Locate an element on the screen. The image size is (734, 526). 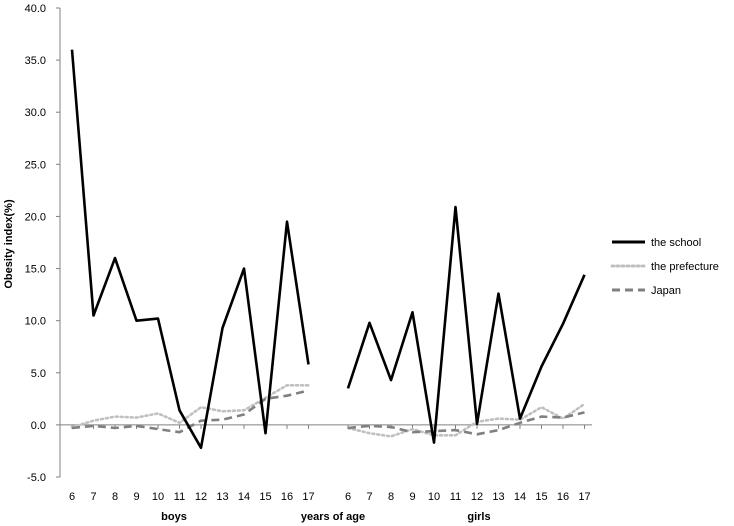
y-tick-label: -5.0 is located at coordinates (36, 478).